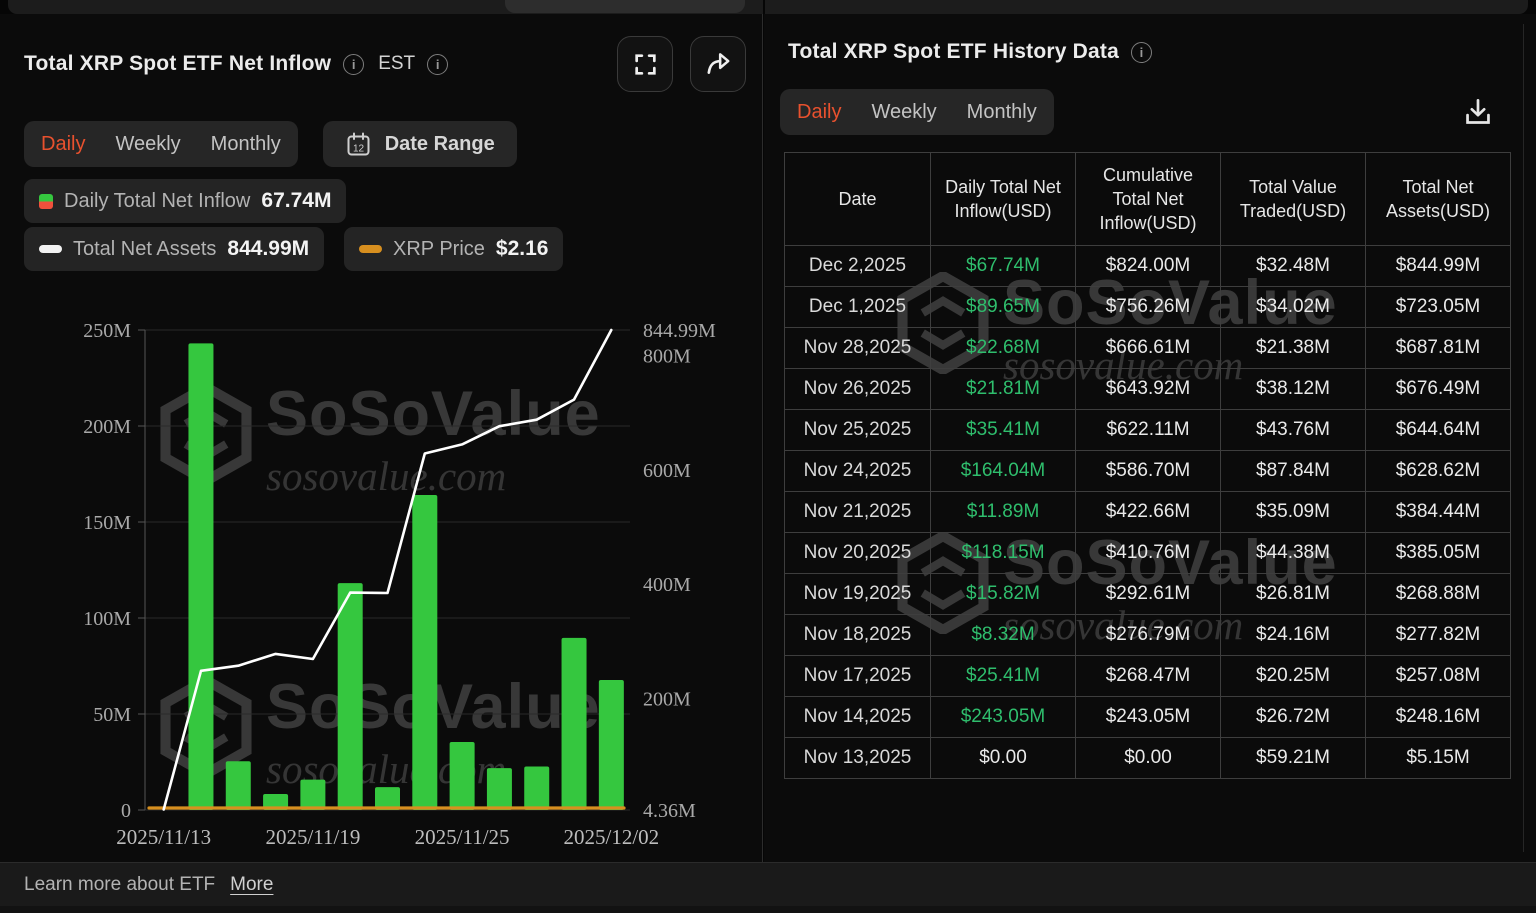  What do you see at coordinates (1003, 635) in the screenshot?
I see `table-cell: $8.32M` at bounding box center [1003, 635].